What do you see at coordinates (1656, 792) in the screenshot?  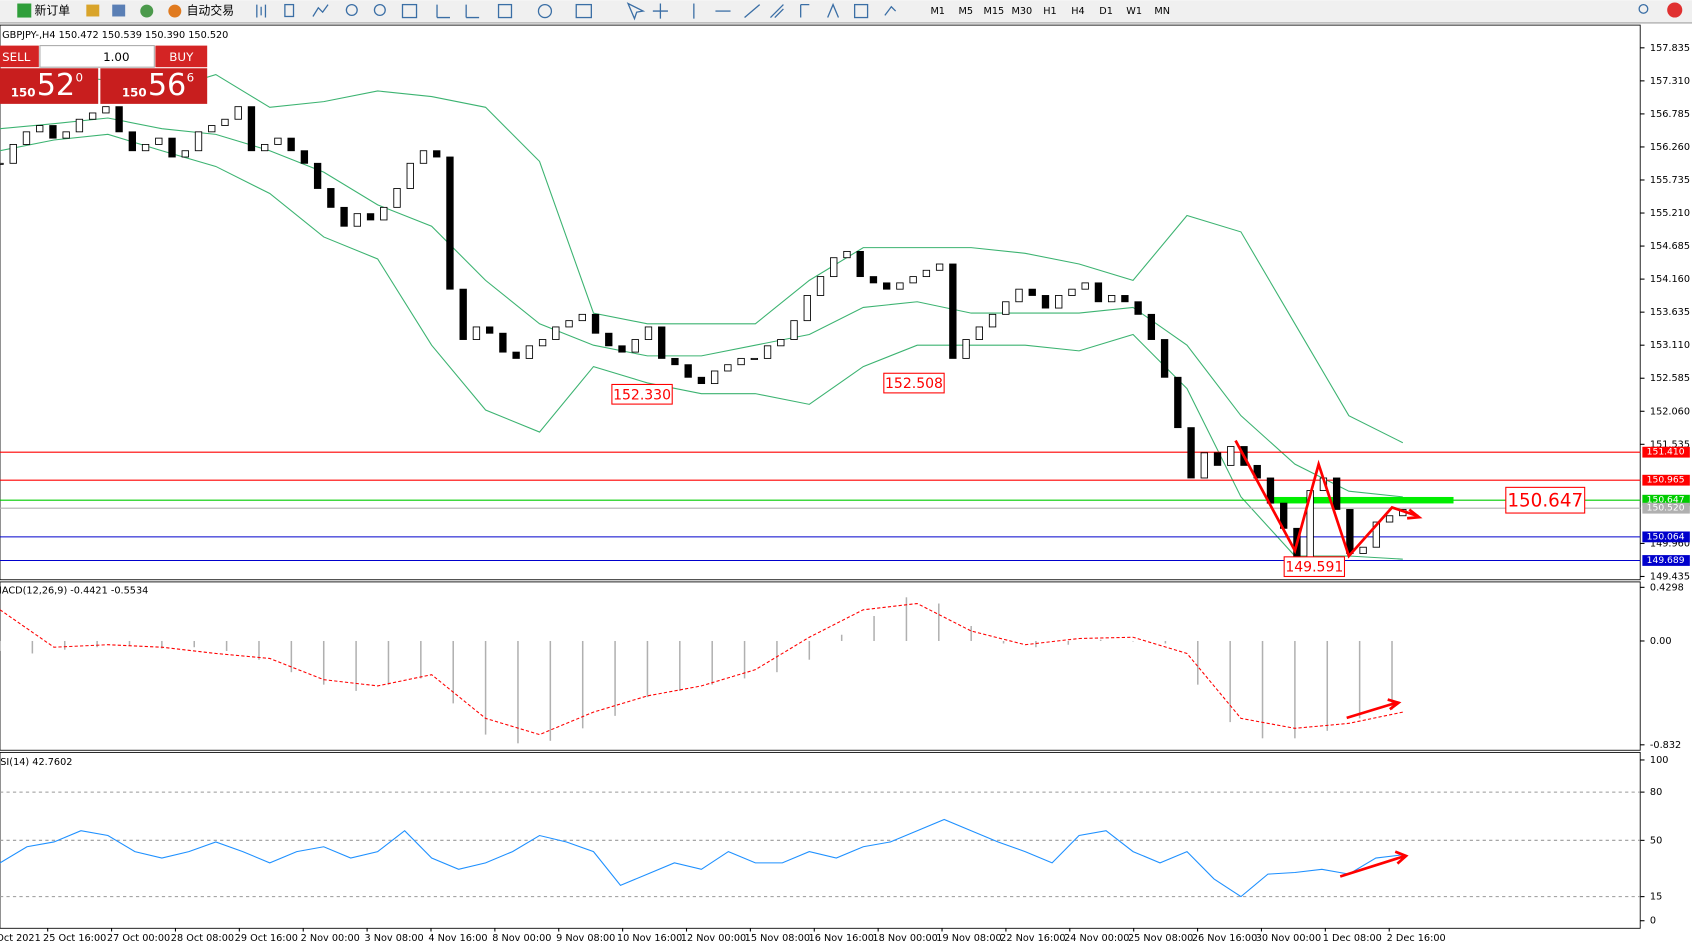 I see `y-tick-label: 80` at bounding box center [1656, 792].